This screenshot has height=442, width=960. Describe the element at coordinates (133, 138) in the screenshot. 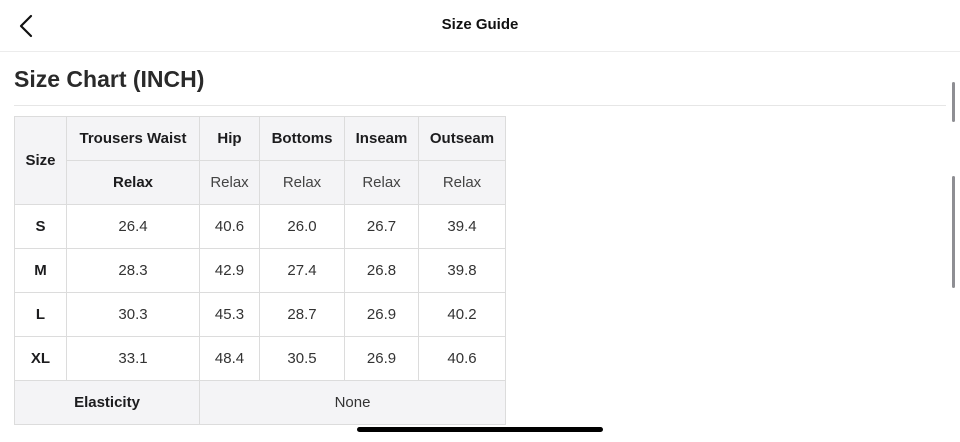

I see `column-header-trousers-waist: Trousers Waist` at that location.